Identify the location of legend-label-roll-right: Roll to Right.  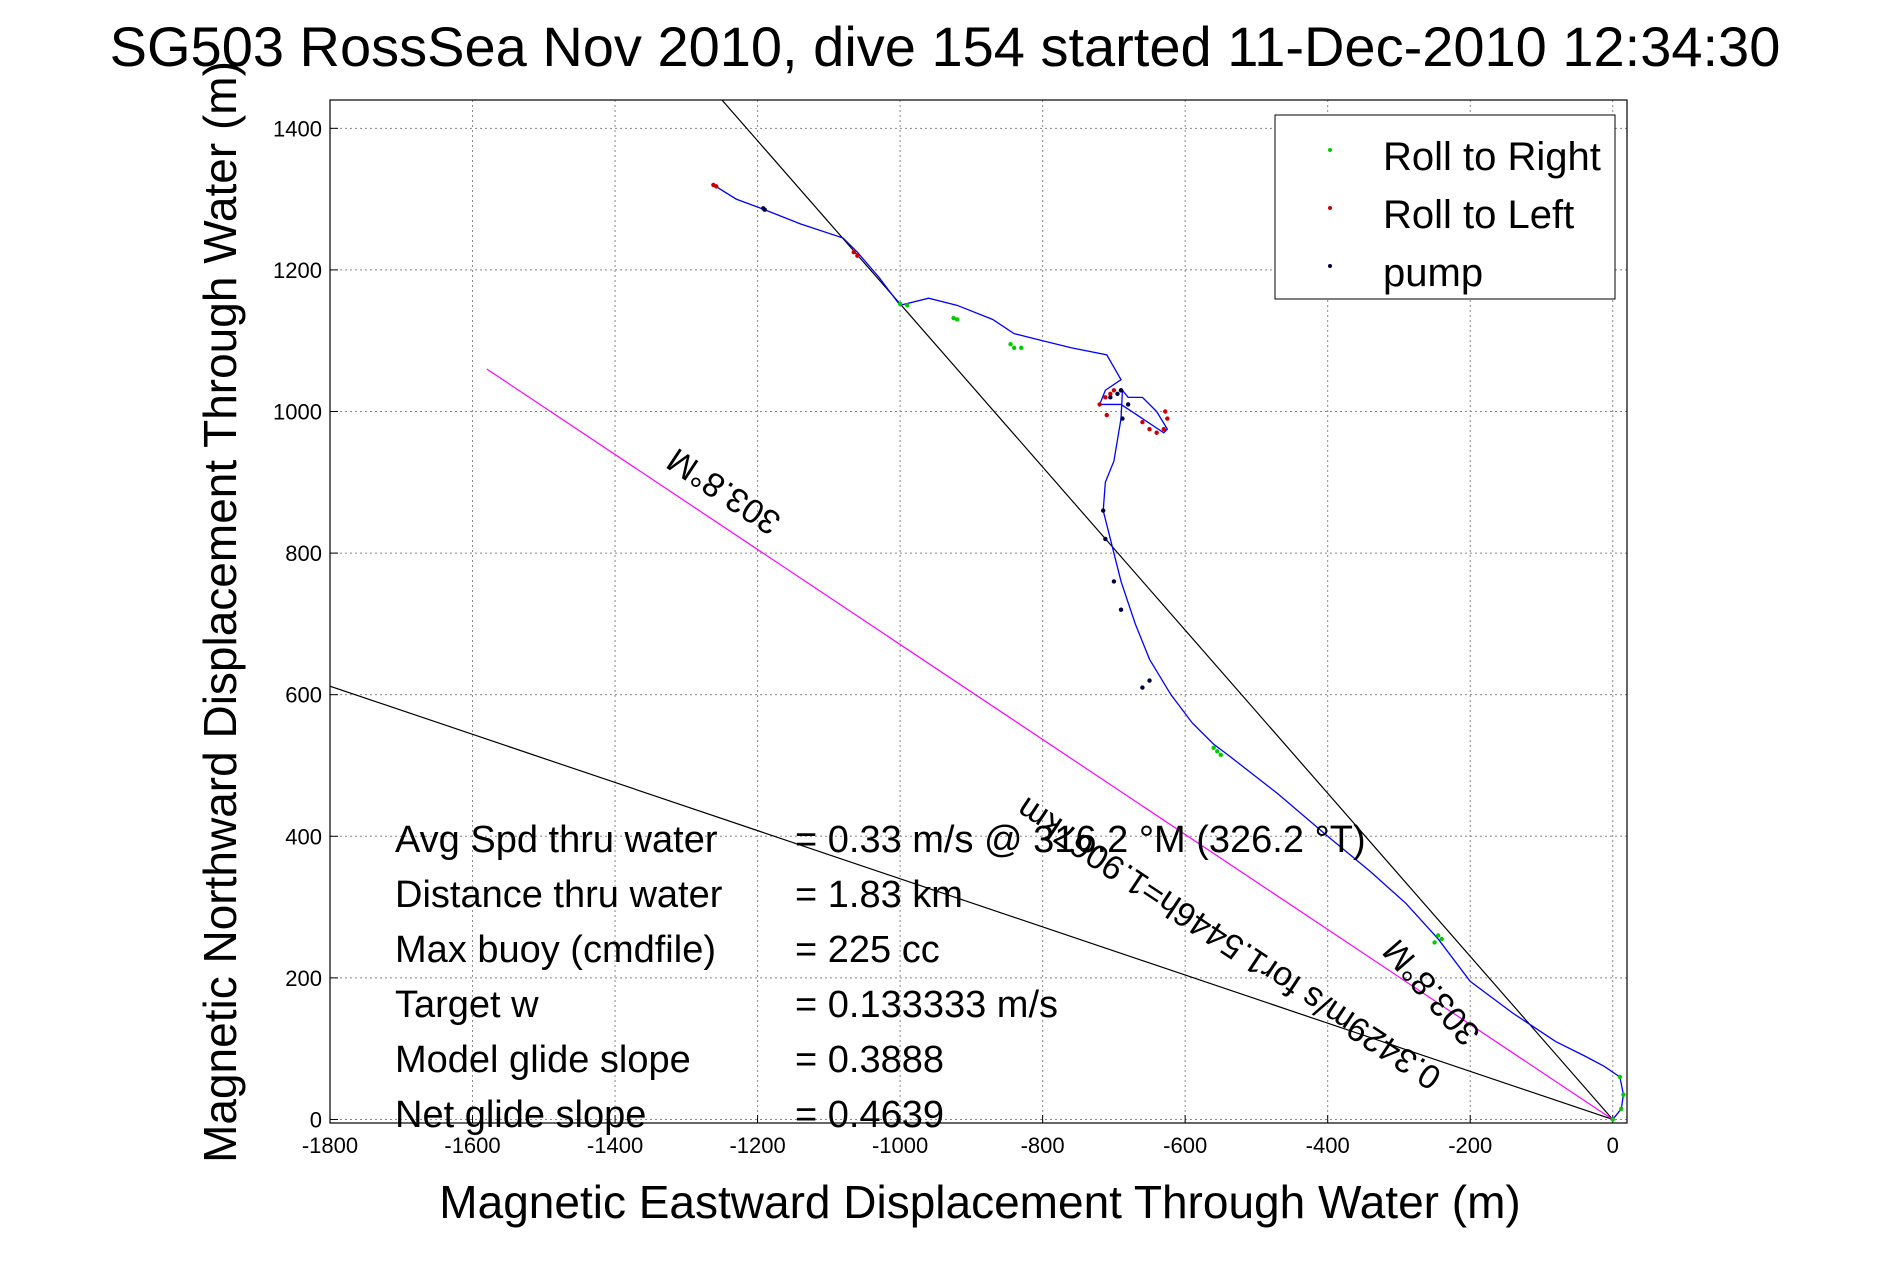
(1492, 157).